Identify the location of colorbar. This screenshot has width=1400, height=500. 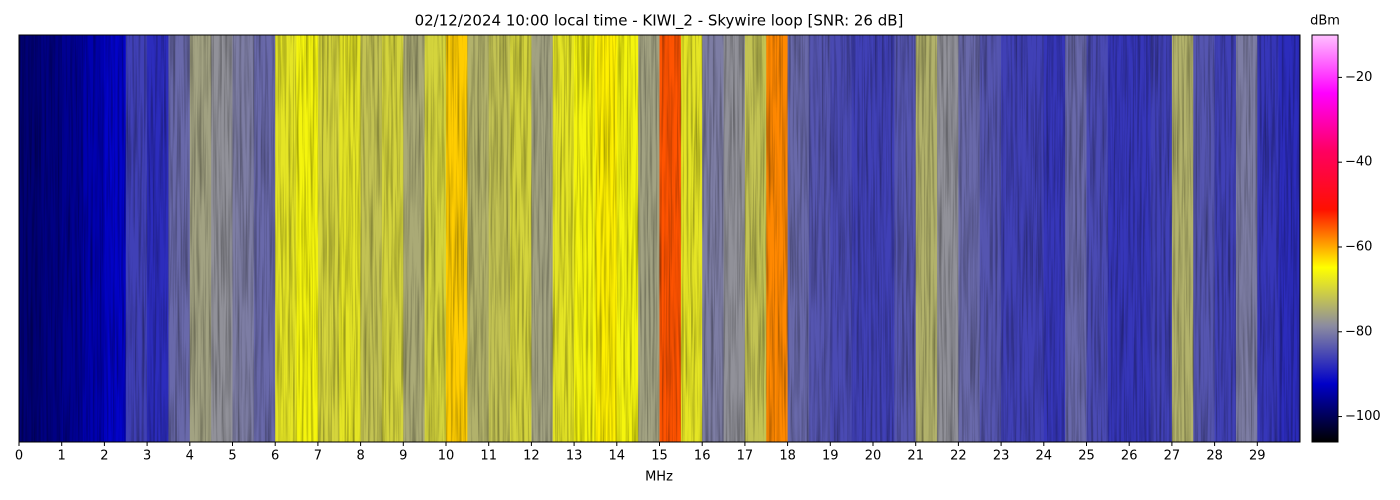
(1325, 238).